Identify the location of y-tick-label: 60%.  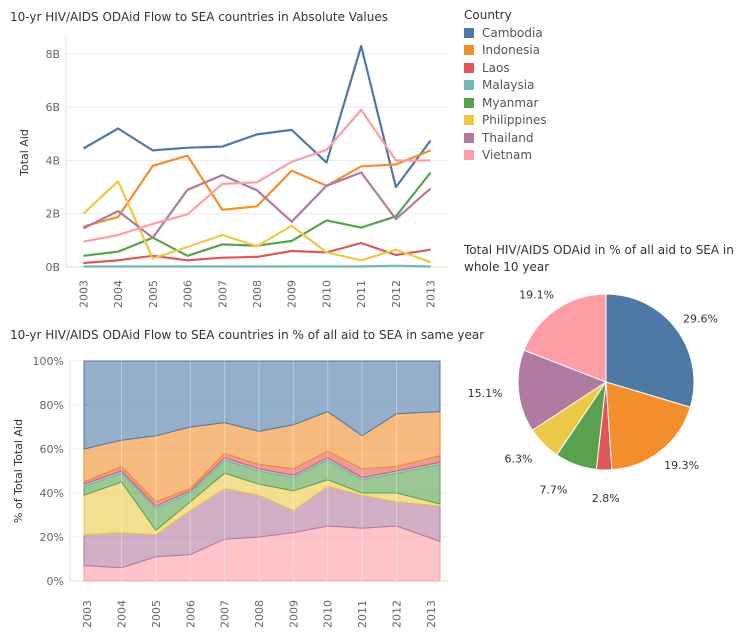
(52, 449).